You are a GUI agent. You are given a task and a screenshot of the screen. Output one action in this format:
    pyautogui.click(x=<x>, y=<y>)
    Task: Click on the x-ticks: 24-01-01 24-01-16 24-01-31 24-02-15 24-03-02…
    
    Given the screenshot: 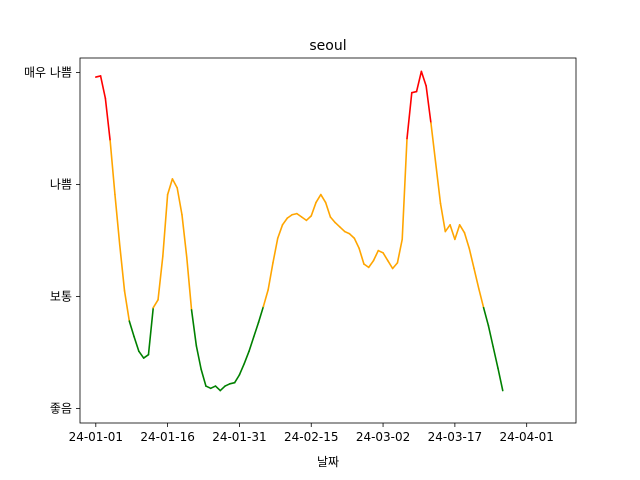 What is the action you would take?
    pyautogui.click(x=311, y=433)
    